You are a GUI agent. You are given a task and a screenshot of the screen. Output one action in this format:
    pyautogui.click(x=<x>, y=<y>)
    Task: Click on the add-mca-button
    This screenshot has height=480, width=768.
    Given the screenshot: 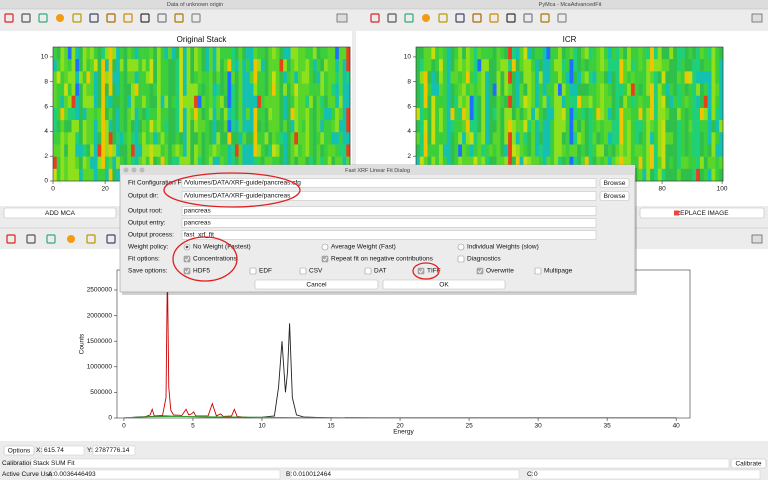 What is the action you would take?
    pyautogui.click(x=60, y=213)
    